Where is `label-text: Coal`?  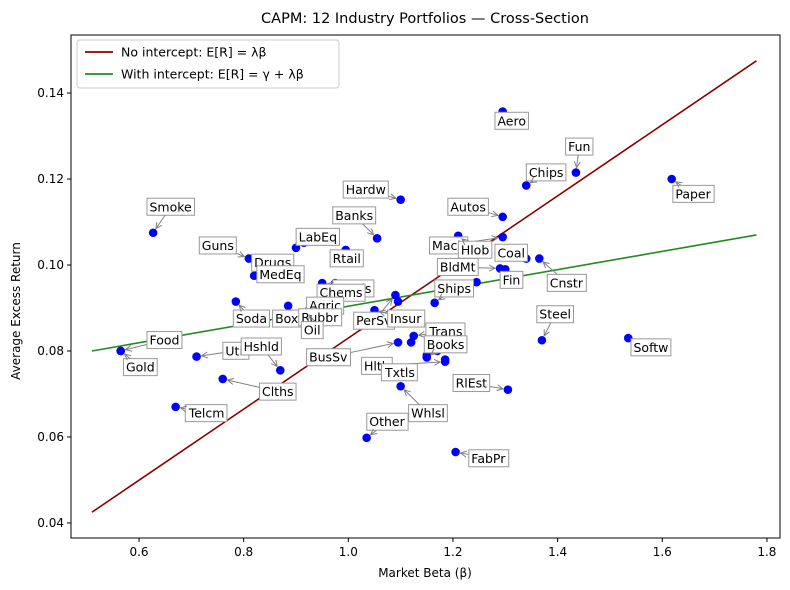
label-text: Coal is located at coordinates (511, 252).